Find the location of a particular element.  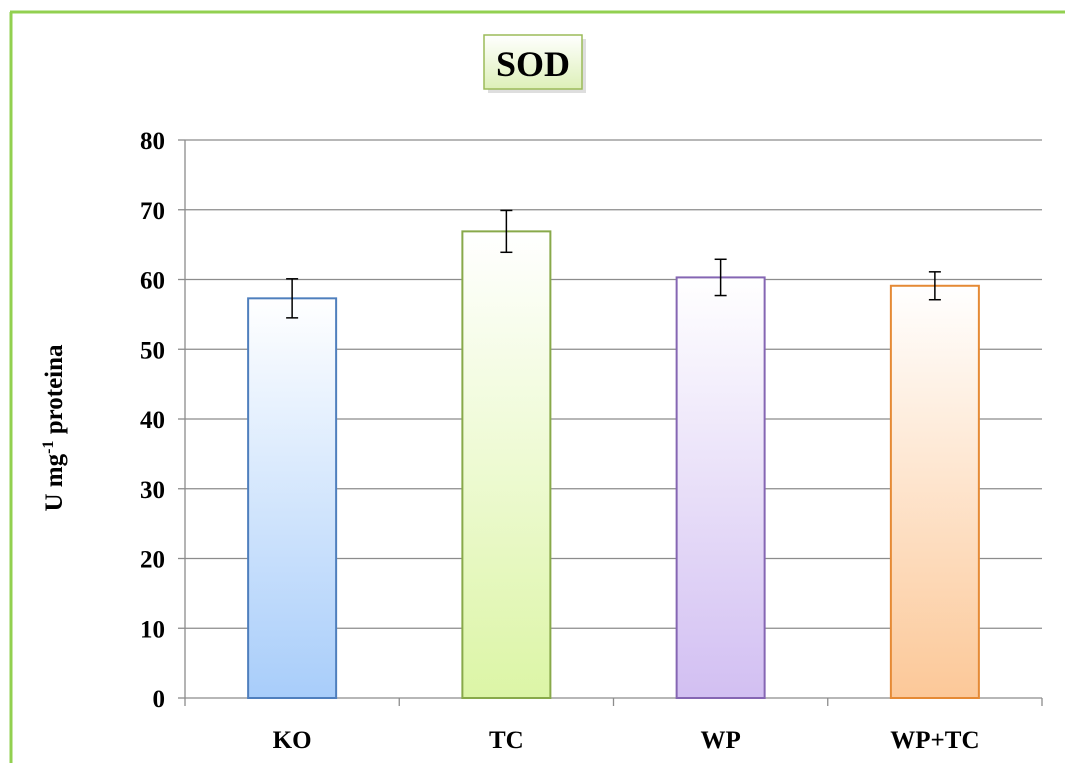

x-category-label: KO is located at coordinates (292, 740).